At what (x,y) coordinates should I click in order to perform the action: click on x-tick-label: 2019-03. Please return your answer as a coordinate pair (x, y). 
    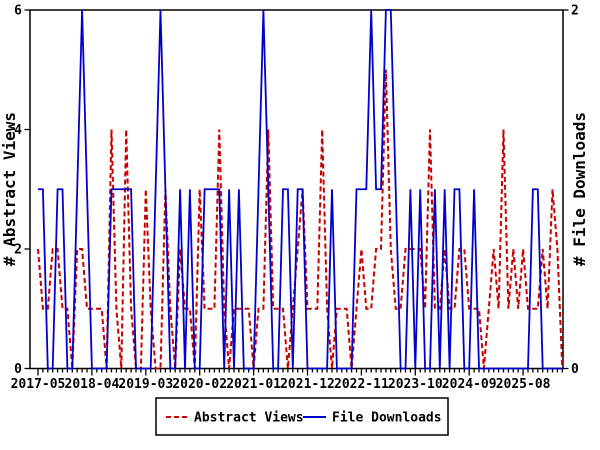
    Looking at the image, I should click on (145, 384).